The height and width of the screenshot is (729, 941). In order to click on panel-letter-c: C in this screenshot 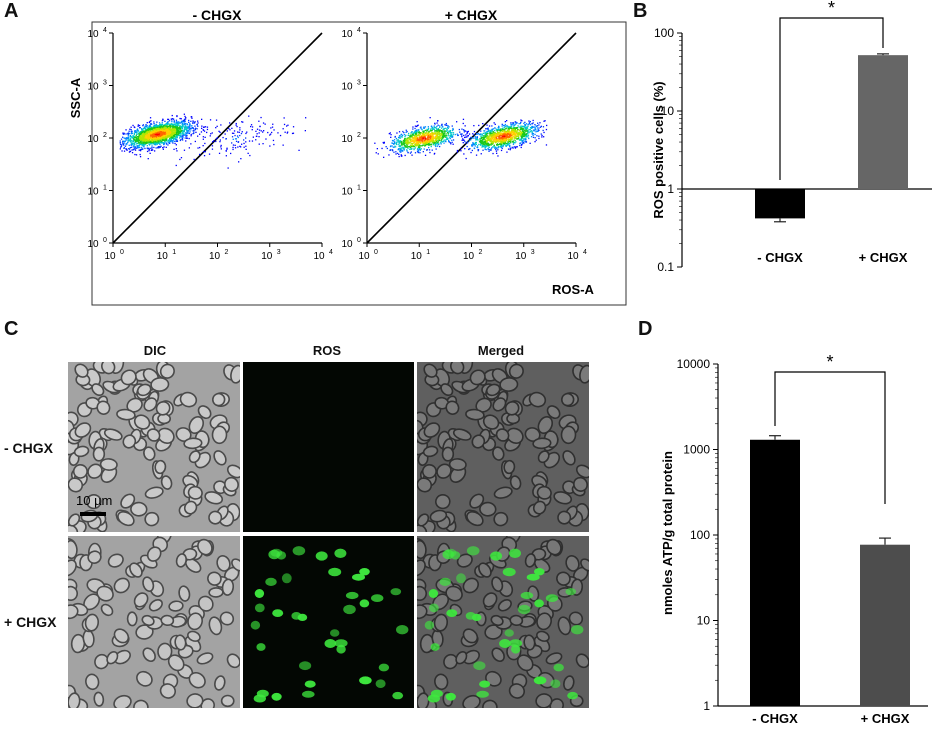, I will do `click(11, 329)`.